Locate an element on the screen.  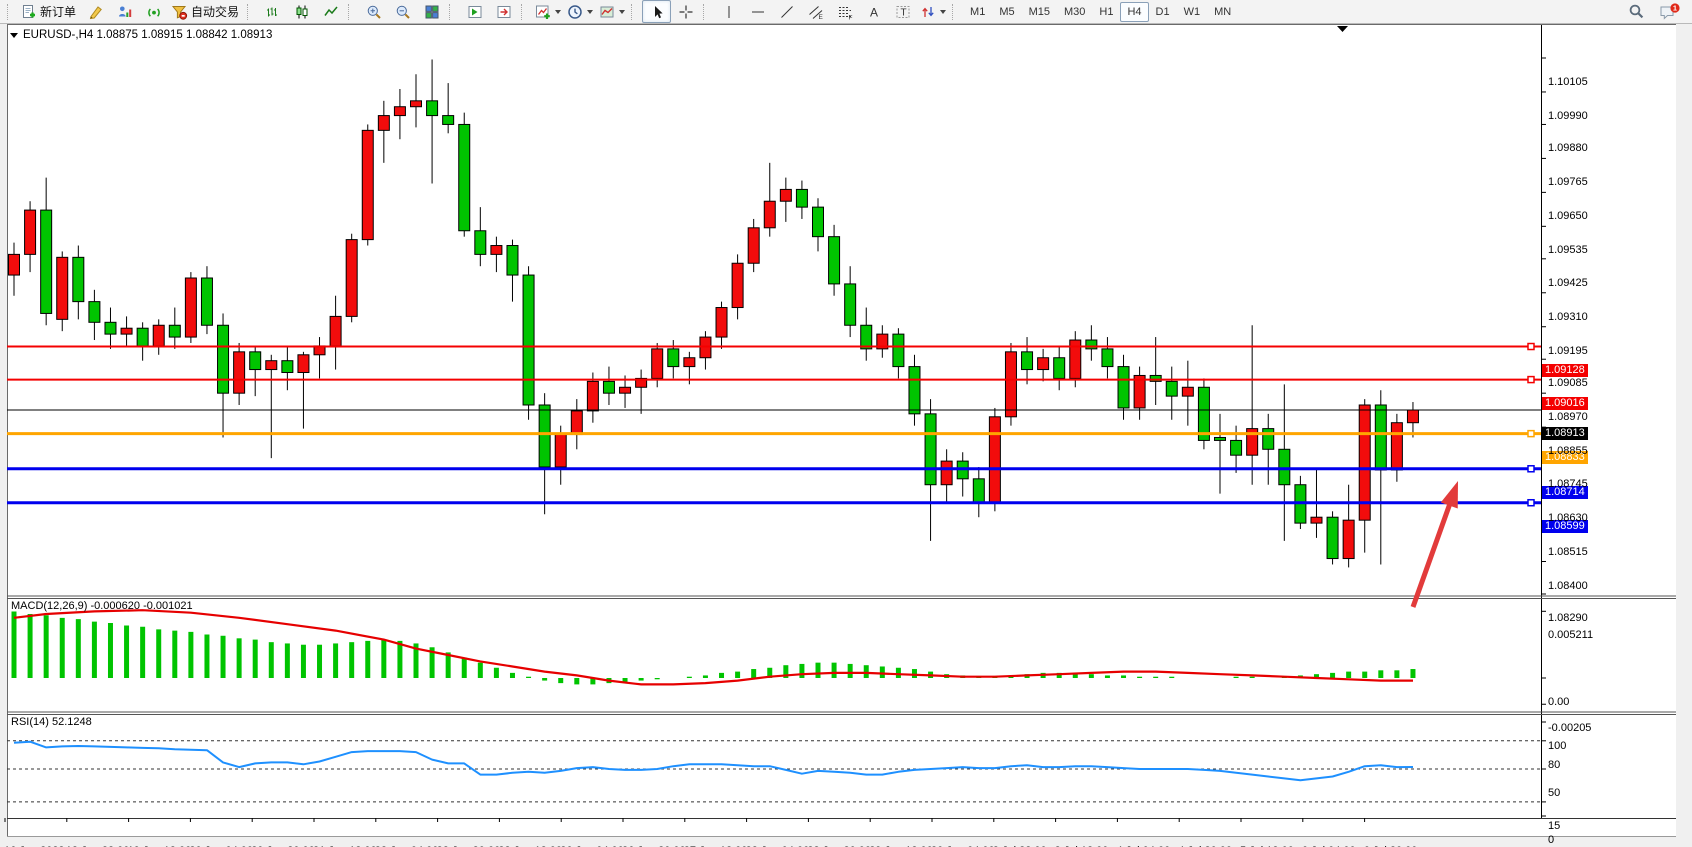
symbol-dropdown-icon is located at coordinates (14, 35).